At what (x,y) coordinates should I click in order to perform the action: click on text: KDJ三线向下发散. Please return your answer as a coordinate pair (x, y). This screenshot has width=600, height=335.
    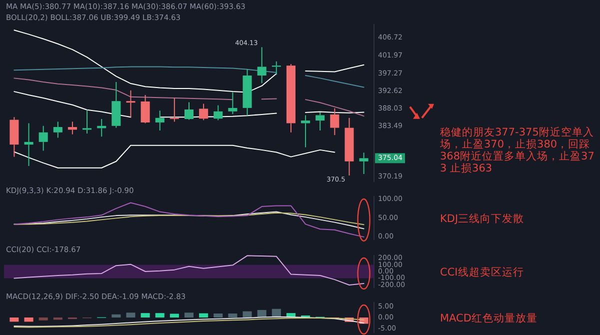
    Looking at the image, I should click on (482, 218).